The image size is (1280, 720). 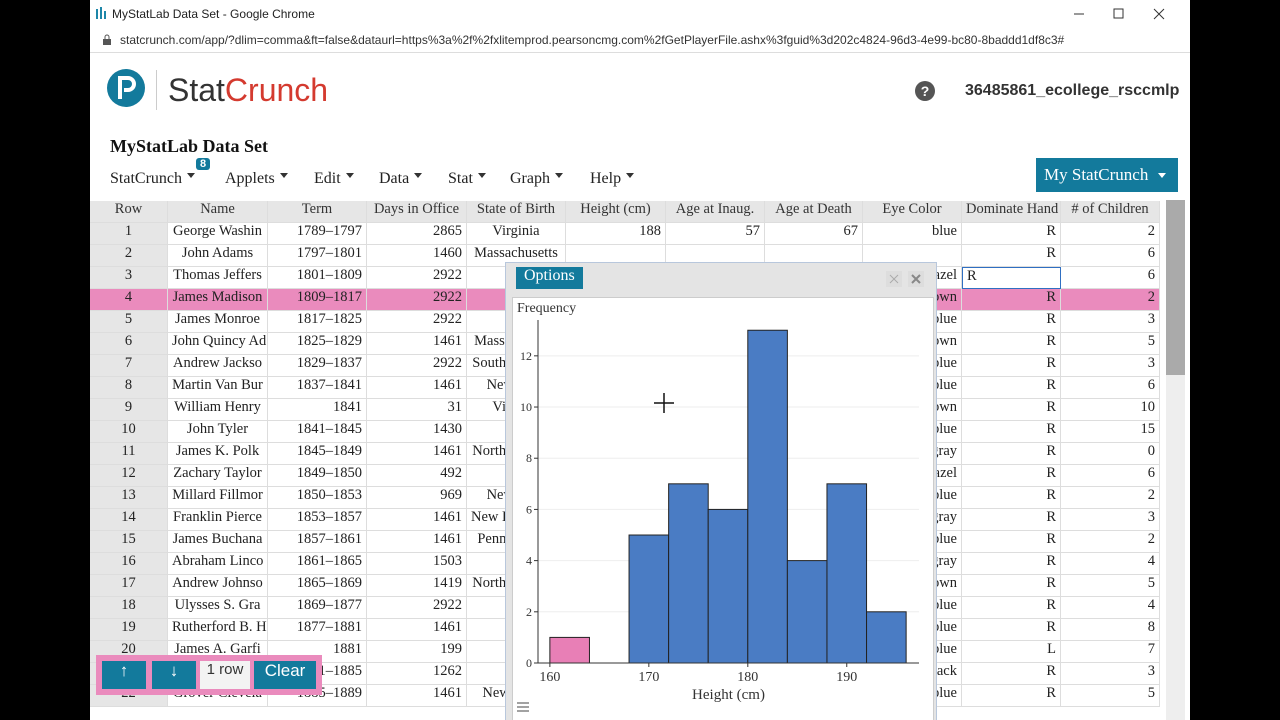 I want to click on table-cell: James Madison, so click(x=218, y=300).